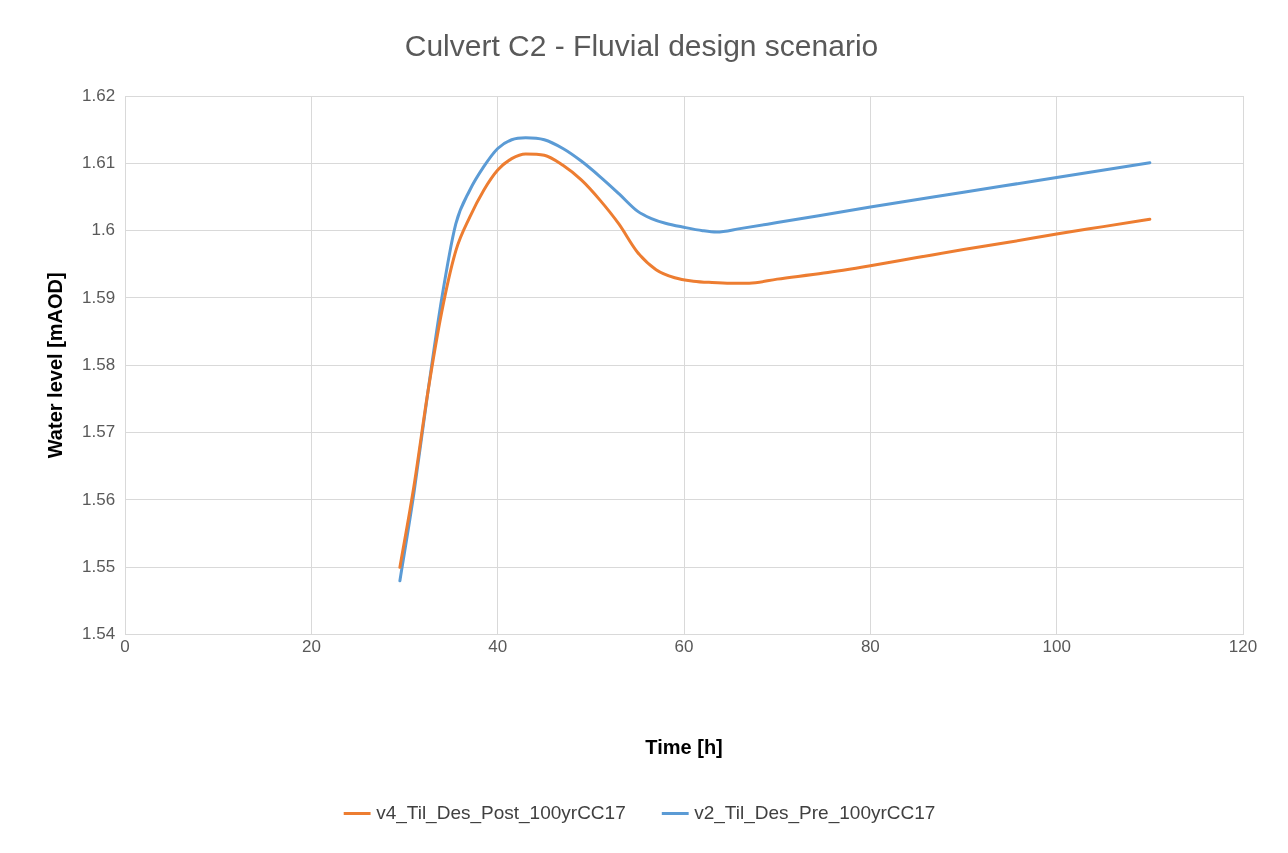 Image resolution: width=1288 pixels, height=853 pixels. I want to click on x-tick-label: 0, so click(125, 647).